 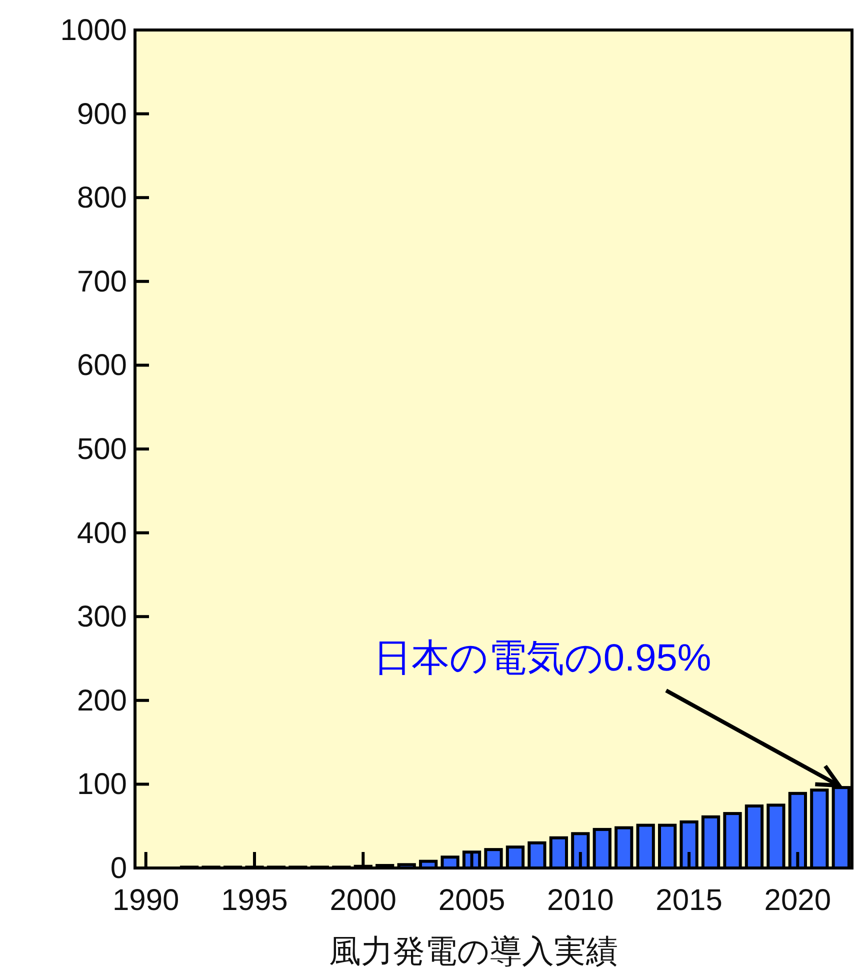 I want to click on x-tick-label: 2010, so click(x=580, y=900).